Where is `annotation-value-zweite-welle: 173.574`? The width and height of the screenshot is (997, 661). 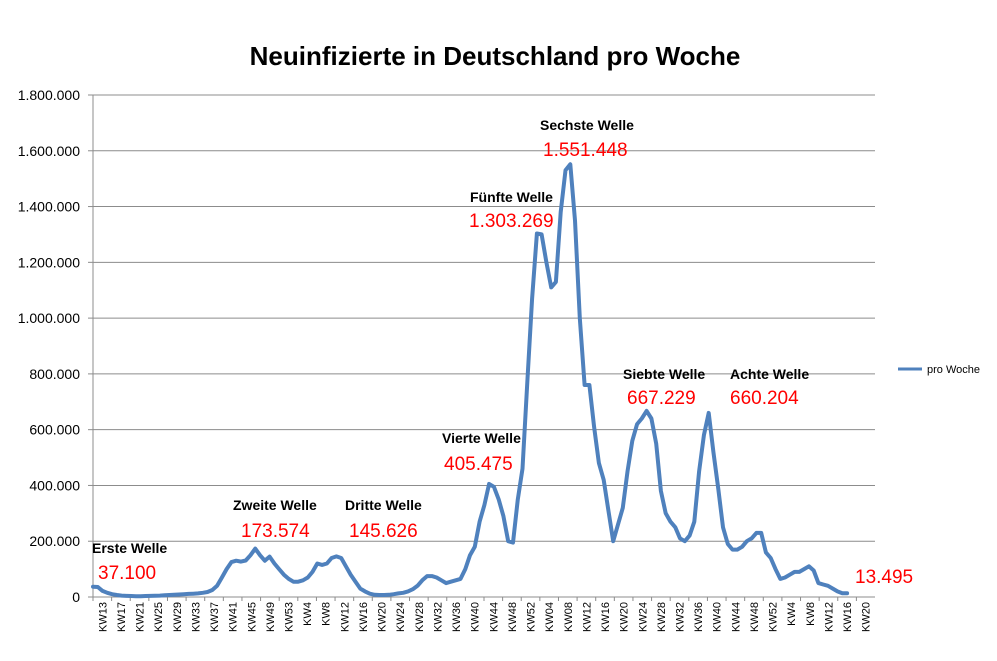
annotation-value-zweite-welle: 173.574 is located at coordinates (275, 531).